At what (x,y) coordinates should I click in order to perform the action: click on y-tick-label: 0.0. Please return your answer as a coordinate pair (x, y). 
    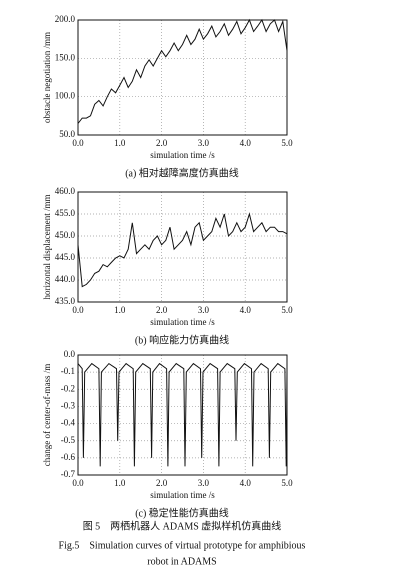
    Looking at the image, I should click on (70, 354).